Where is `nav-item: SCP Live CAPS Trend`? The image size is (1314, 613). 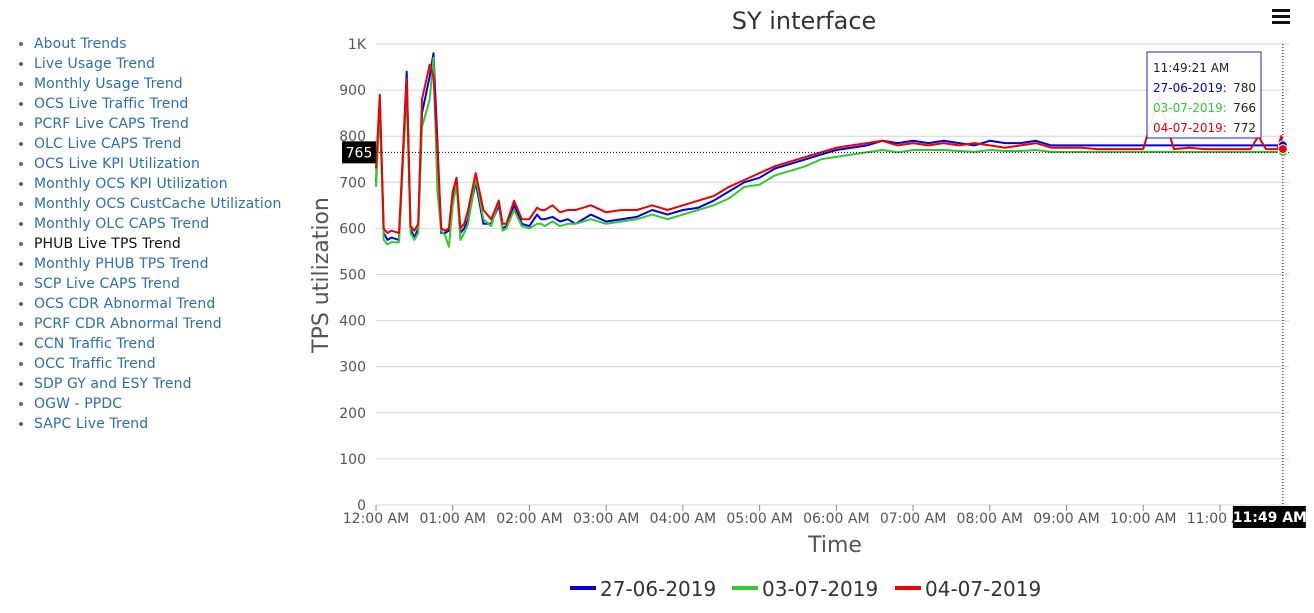 nav-item: SCP Live CAPS Trend is located at coordinates (167, 284).